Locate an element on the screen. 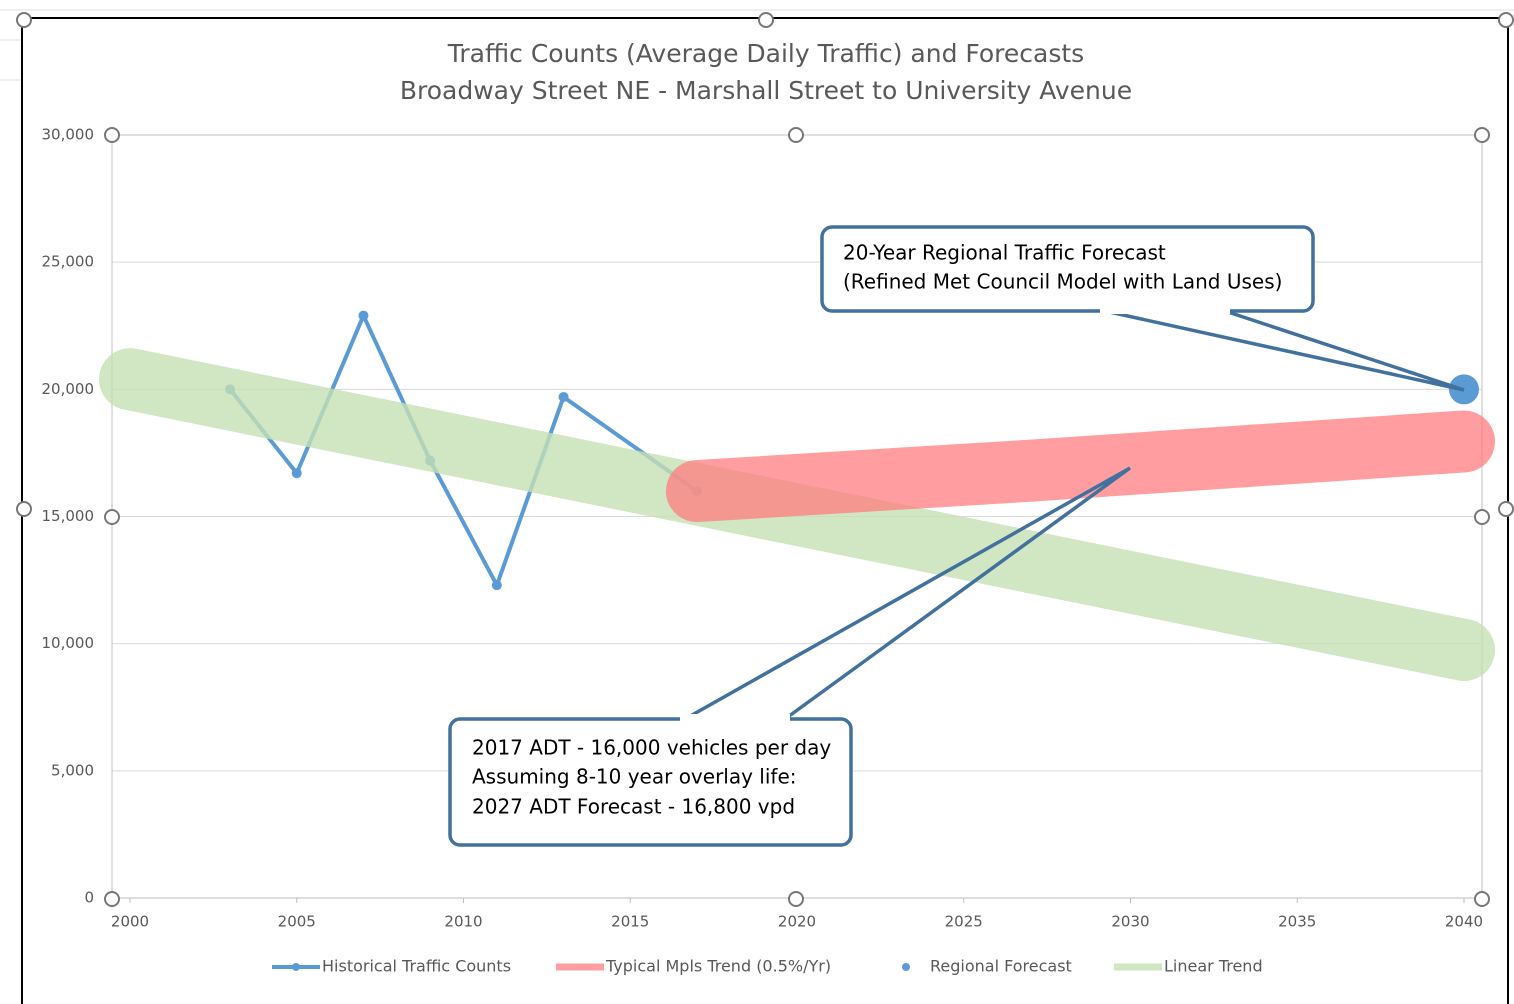 The width and height of the screenshot is (1514, 1004). y-tick-label: 25,000 is located at coordinates (68, 262).